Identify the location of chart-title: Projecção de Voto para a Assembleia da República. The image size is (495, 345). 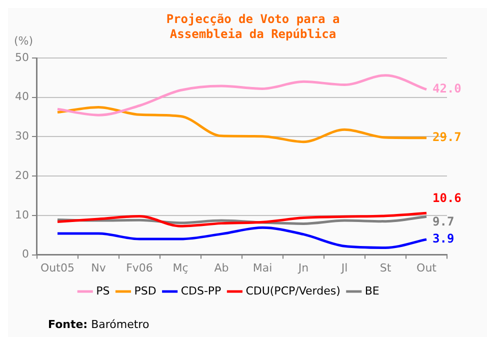
(253, 27).